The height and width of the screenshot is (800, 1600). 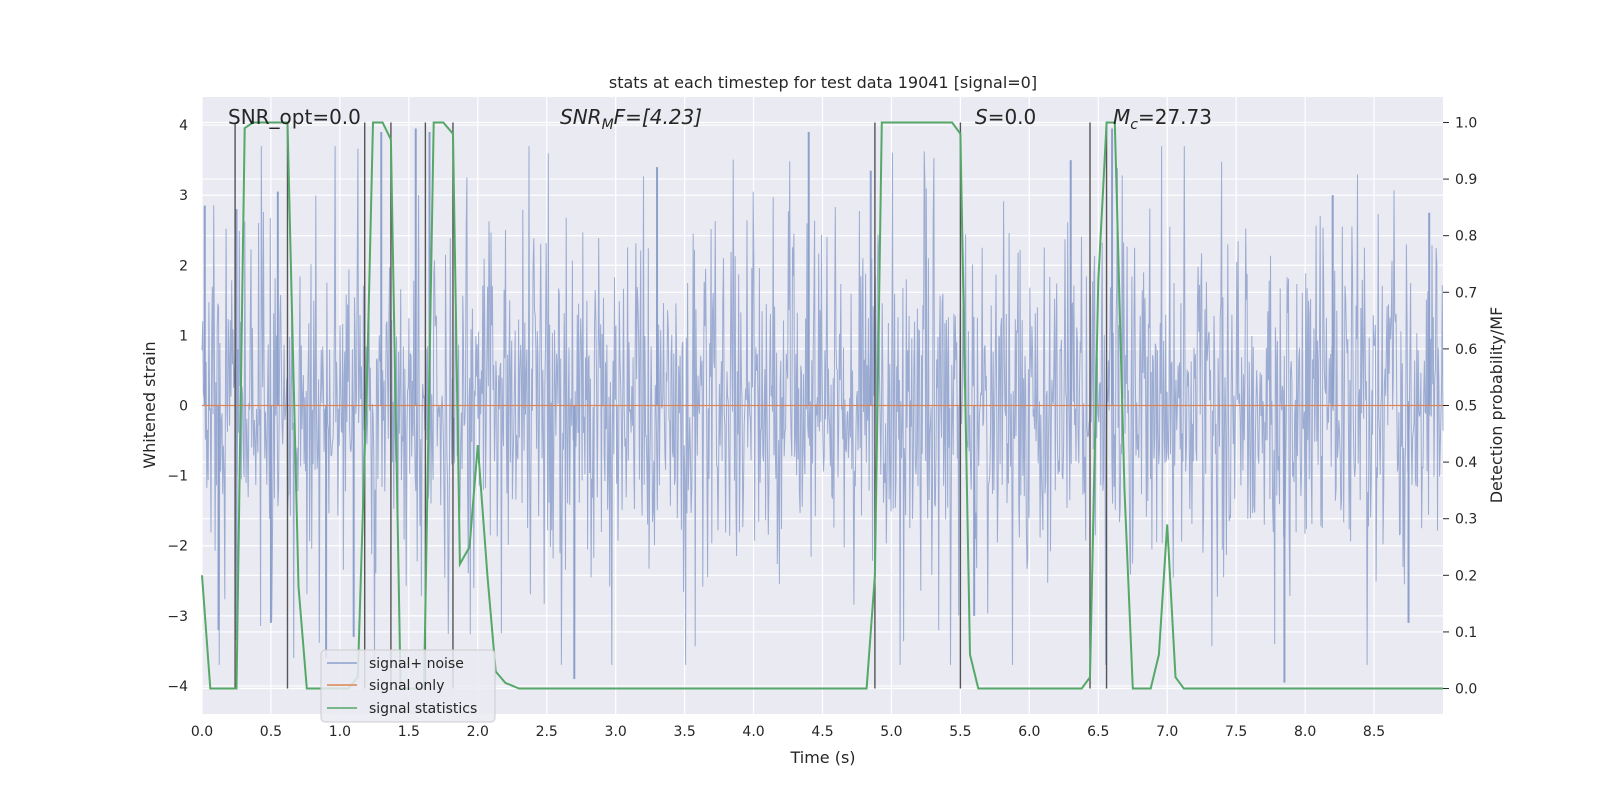 I want to click on x-tick-label: 8.0, so click(x=1305, y=732).